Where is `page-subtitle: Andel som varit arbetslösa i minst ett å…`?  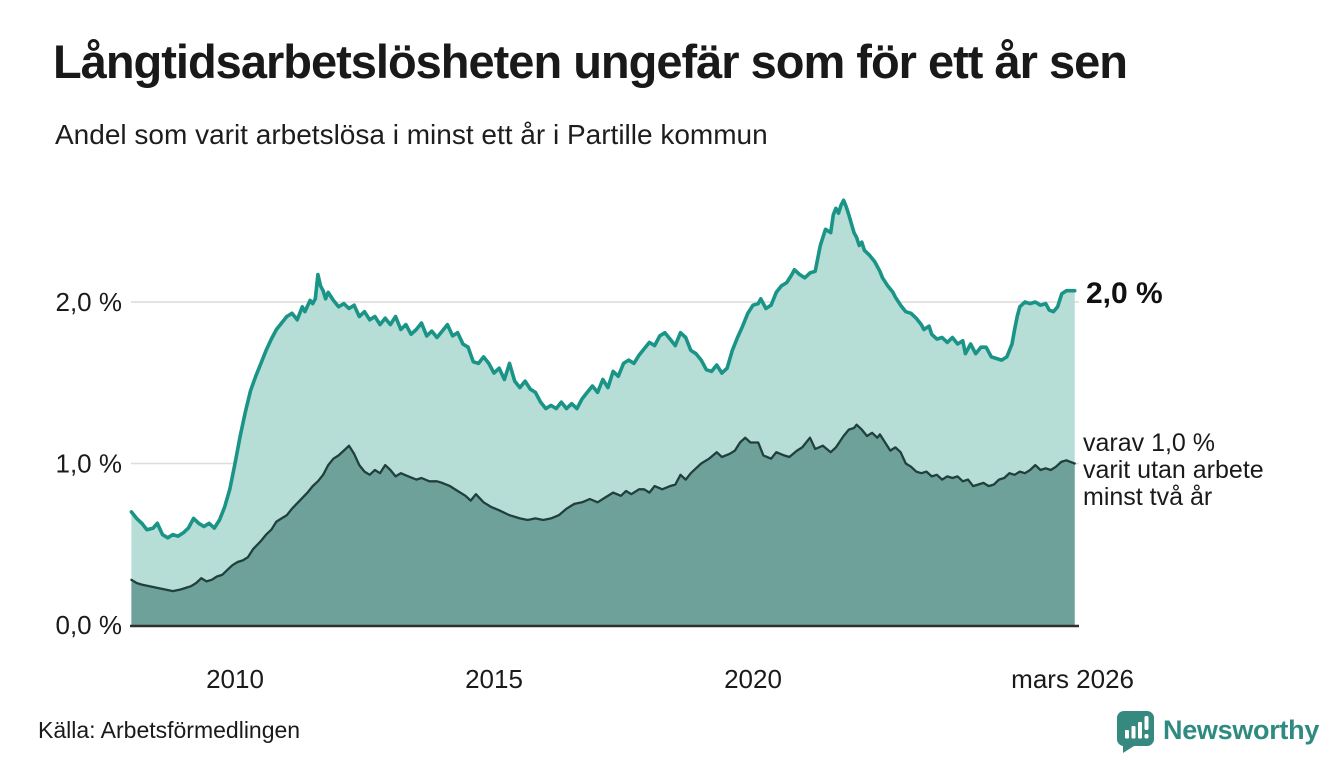 page-subtitle: Andel som varit arbetslösa i minst ett å… is located at coordinates (411, 134).